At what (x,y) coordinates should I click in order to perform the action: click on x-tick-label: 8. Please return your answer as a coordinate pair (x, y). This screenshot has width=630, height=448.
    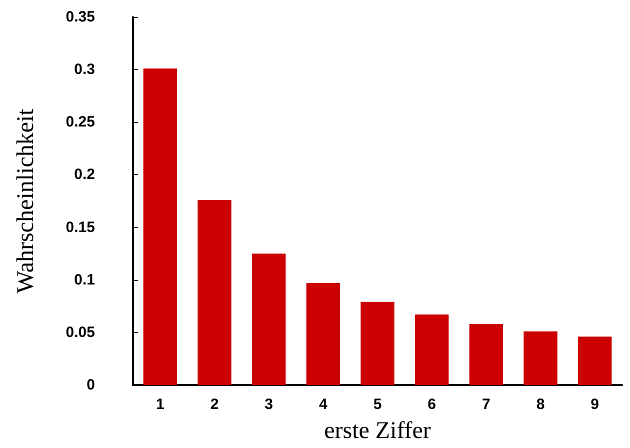
    Looking at the image, I should click on (540, 404).